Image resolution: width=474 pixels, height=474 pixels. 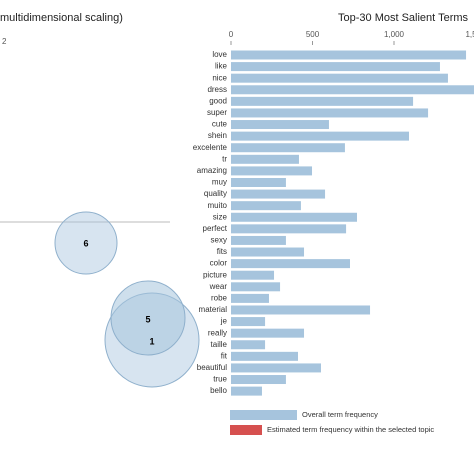 What do you see at coordinates (340, 414) in the screenshot?
I see `legend-label: Overall term frequency` at bounding box center [340, 414].